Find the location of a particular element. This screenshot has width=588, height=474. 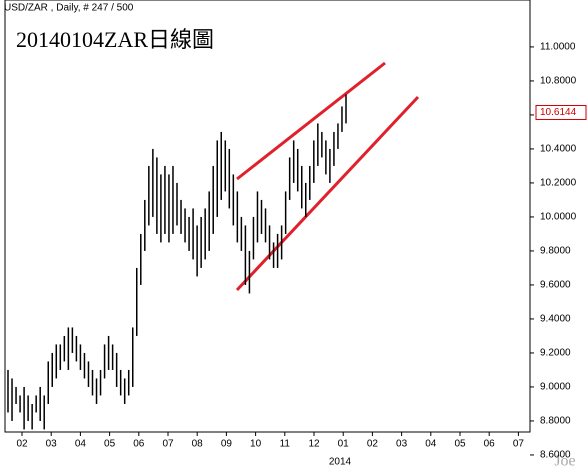

y-tick-label: 11.0000 is located at coordinates (558, 47).